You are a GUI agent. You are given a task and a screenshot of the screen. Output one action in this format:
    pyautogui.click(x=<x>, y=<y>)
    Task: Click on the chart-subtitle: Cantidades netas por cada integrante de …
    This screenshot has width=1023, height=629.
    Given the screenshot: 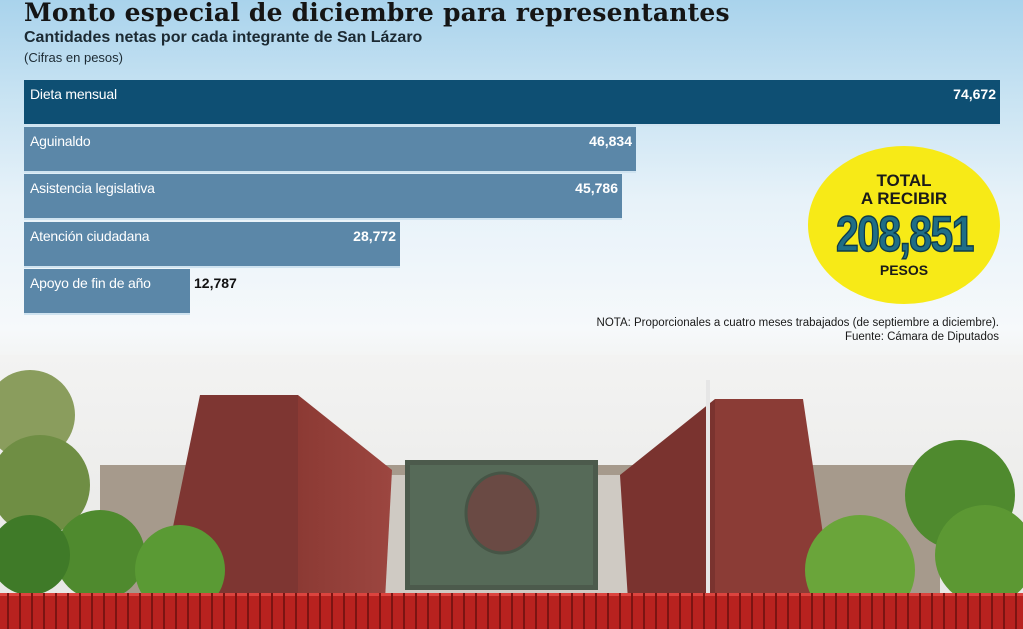 What is the action you would take?
    pyautogui.click(x=223, y=37)
    